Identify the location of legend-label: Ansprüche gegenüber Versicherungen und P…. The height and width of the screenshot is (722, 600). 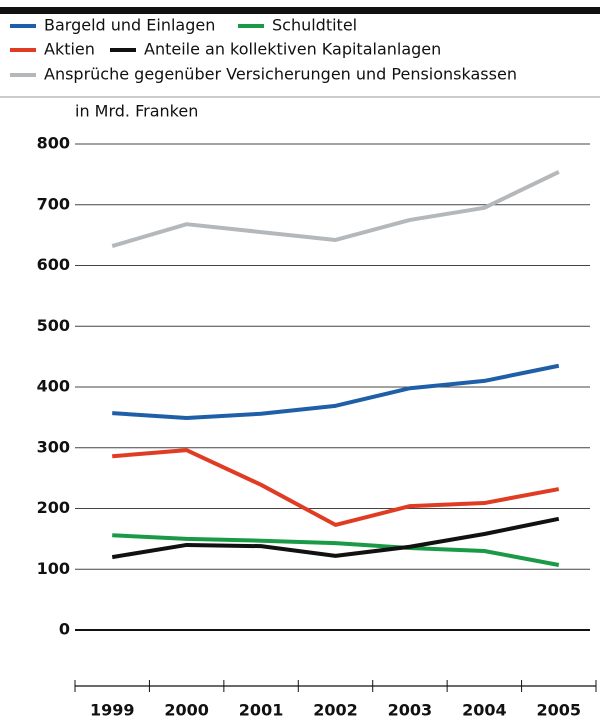
(280, 74).